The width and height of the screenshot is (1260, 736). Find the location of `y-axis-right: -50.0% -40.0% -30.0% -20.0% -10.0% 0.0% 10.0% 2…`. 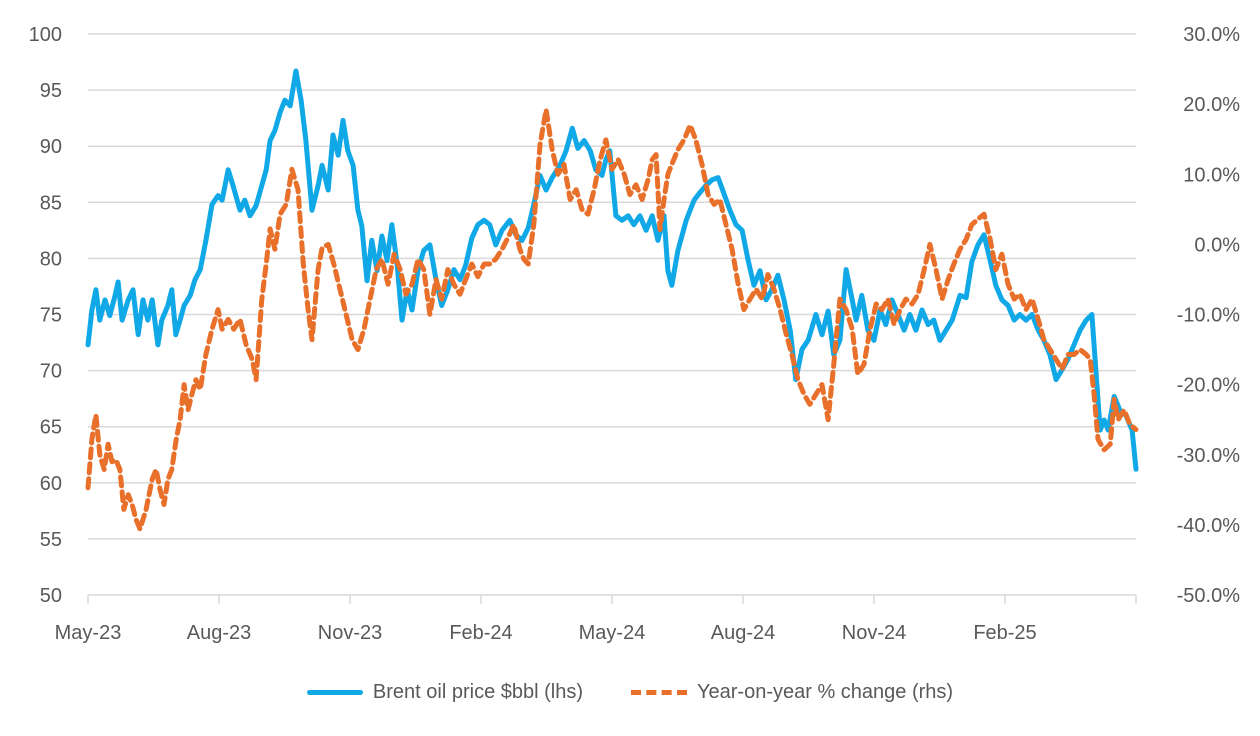

y-axis-right: -50.0% -40.0% -30.0% -20.0% -10.0% 0.0% 10.0% 2… is located at coordinates (1209, 315).